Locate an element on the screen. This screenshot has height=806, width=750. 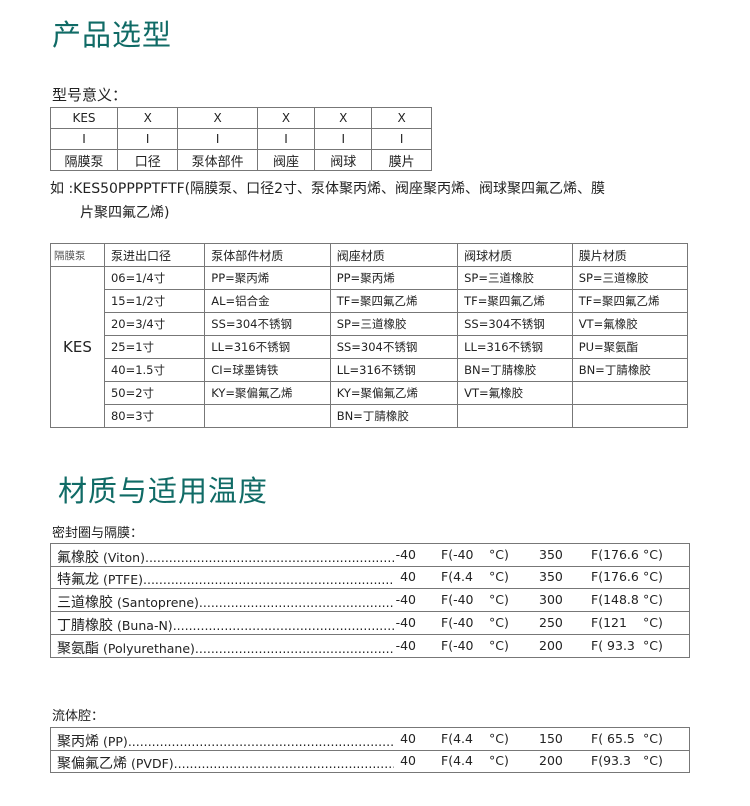
model-table-cell: KES is located at coordinates (84, 118).